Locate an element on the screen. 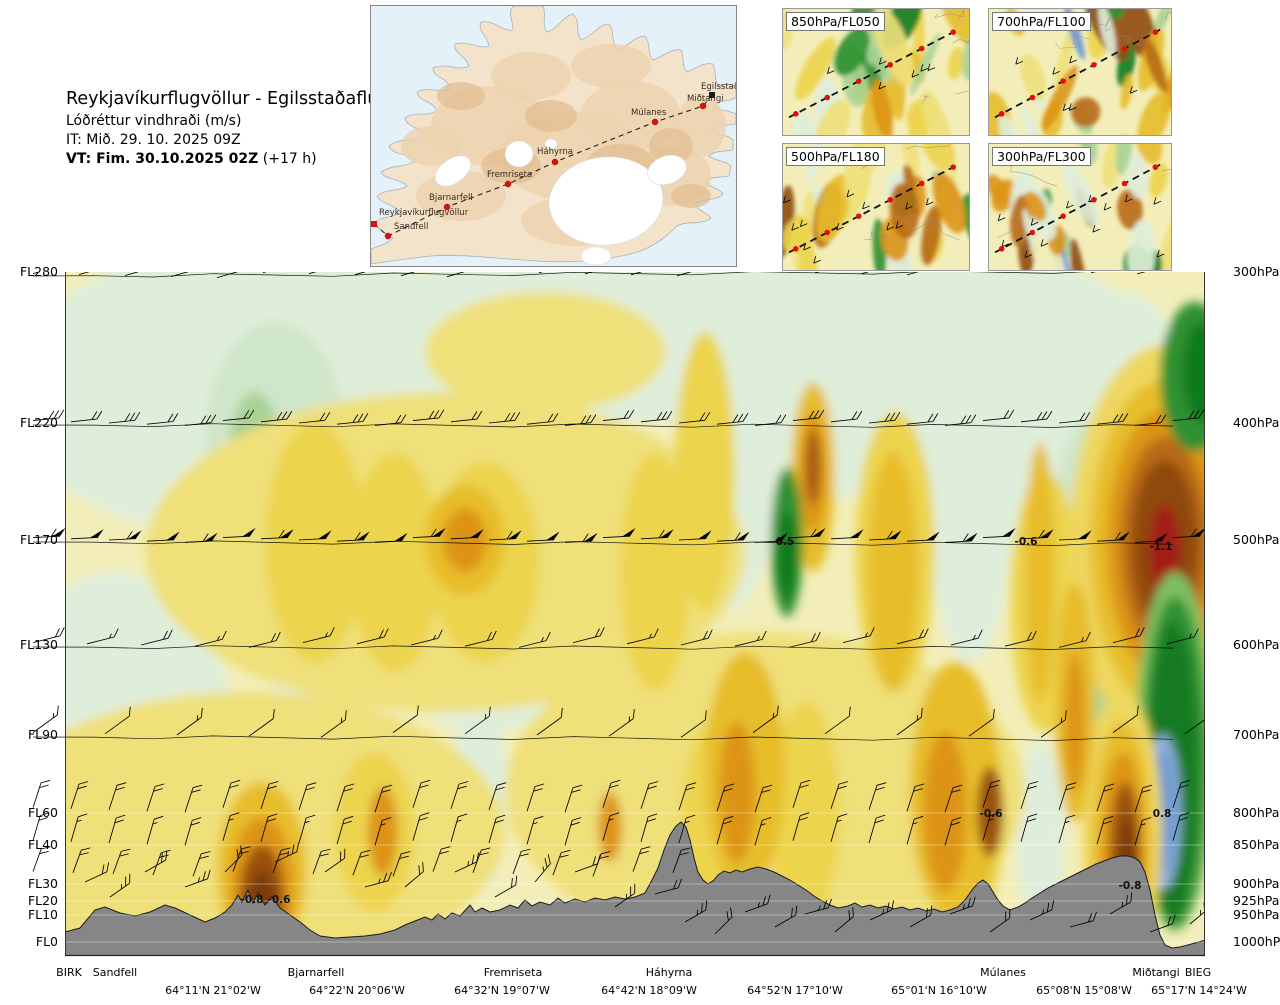 This screenshot has width=1280, height=1005. pressure-level-tick: 900hPa is located at coordinates (1256, 883).